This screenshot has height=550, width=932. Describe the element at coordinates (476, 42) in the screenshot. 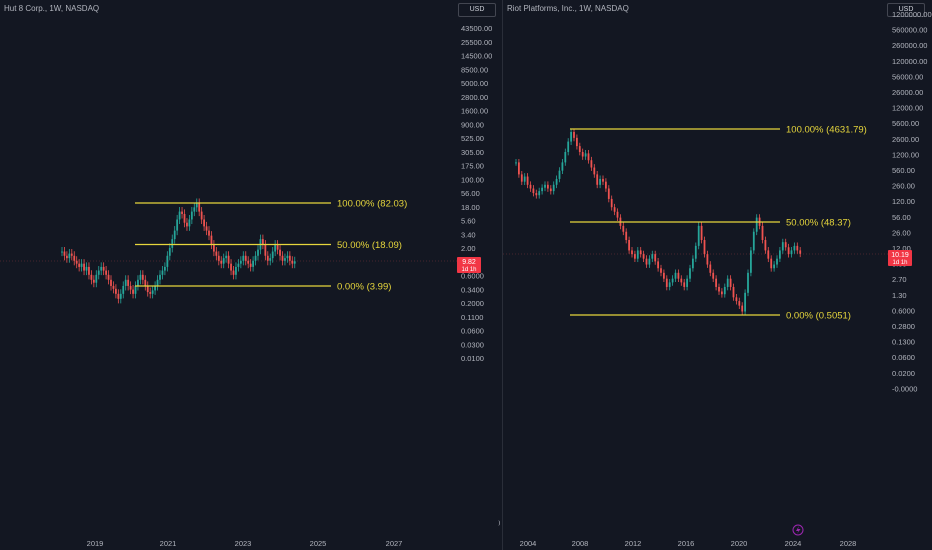

I see `y-axis-tick-label: 25500.00` at that location.